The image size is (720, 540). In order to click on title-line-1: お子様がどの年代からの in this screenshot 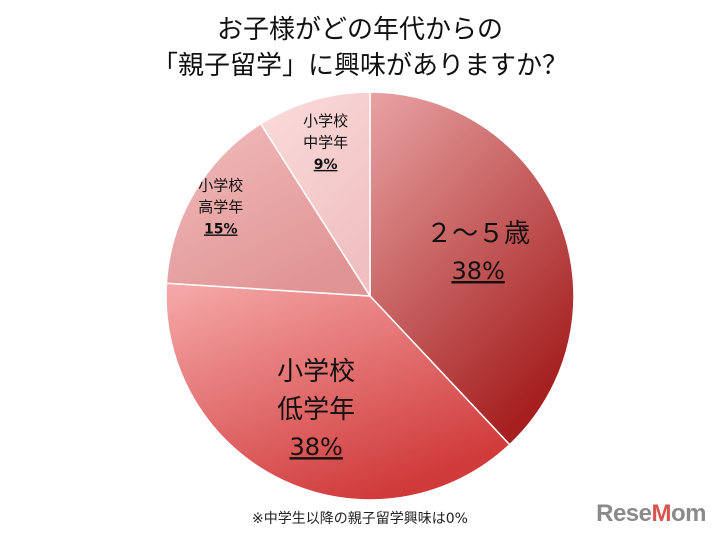, I will do `click(359, 30)`.